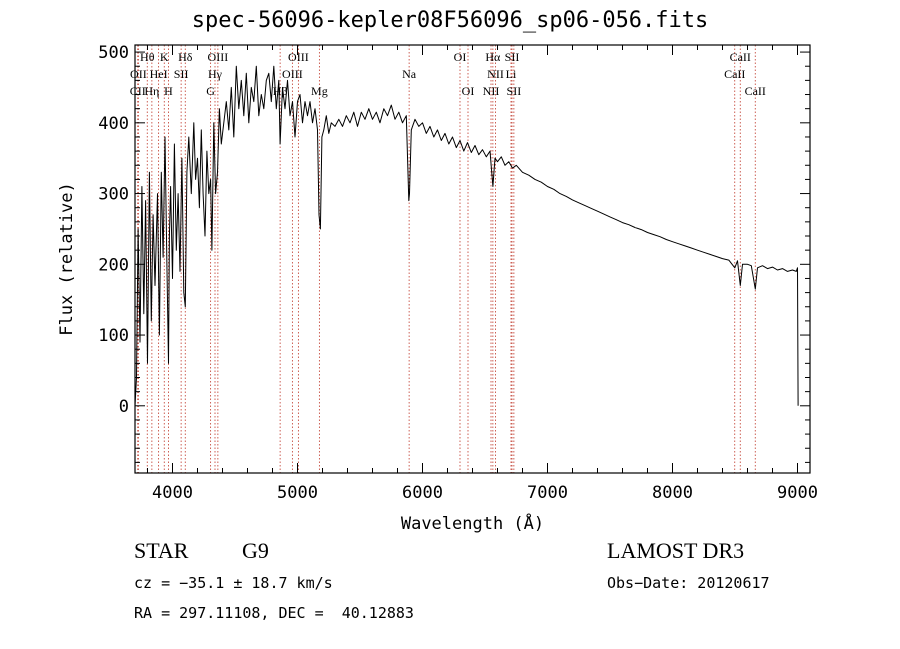 This screenshot has height=649, width=900. What do you see at coordinates (298, 57) in the screenshot?
I see `spectral-line-label-12: OIII` at bounding box center [298, 57].